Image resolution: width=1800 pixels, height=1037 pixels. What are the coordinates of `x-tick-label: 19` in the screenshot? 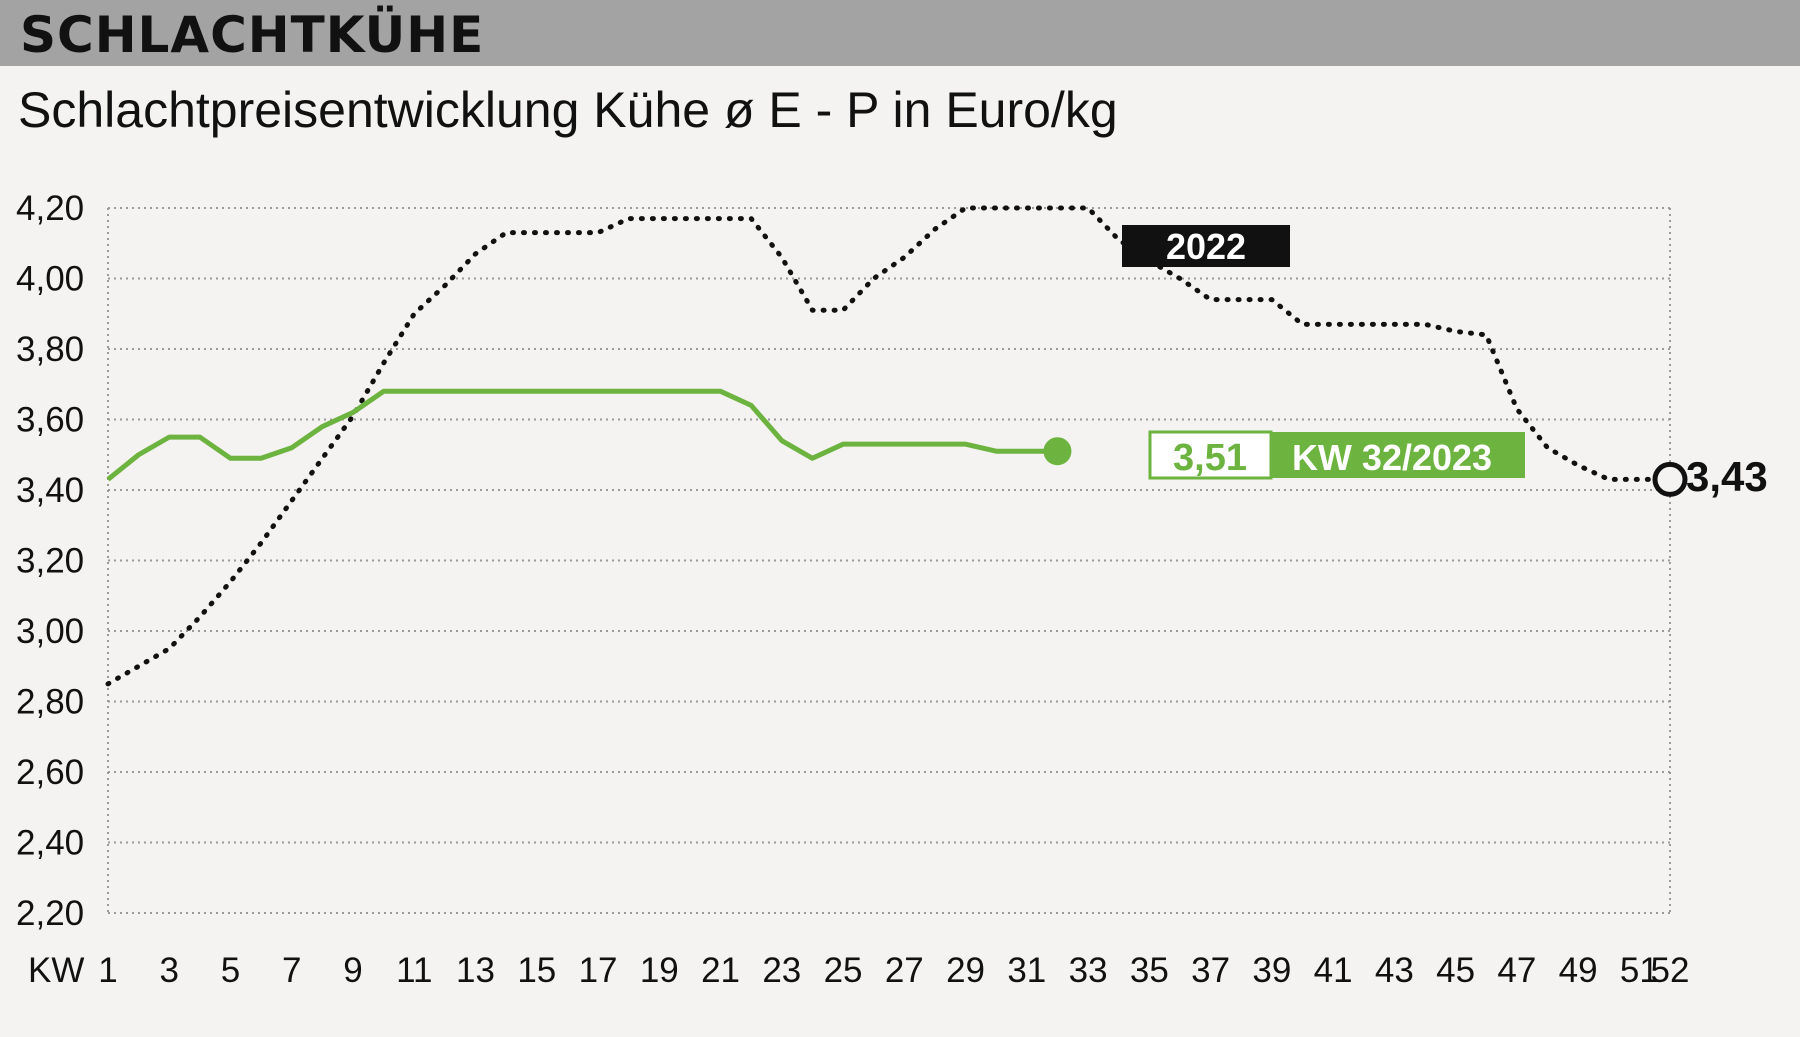 It's located at (659, 970).